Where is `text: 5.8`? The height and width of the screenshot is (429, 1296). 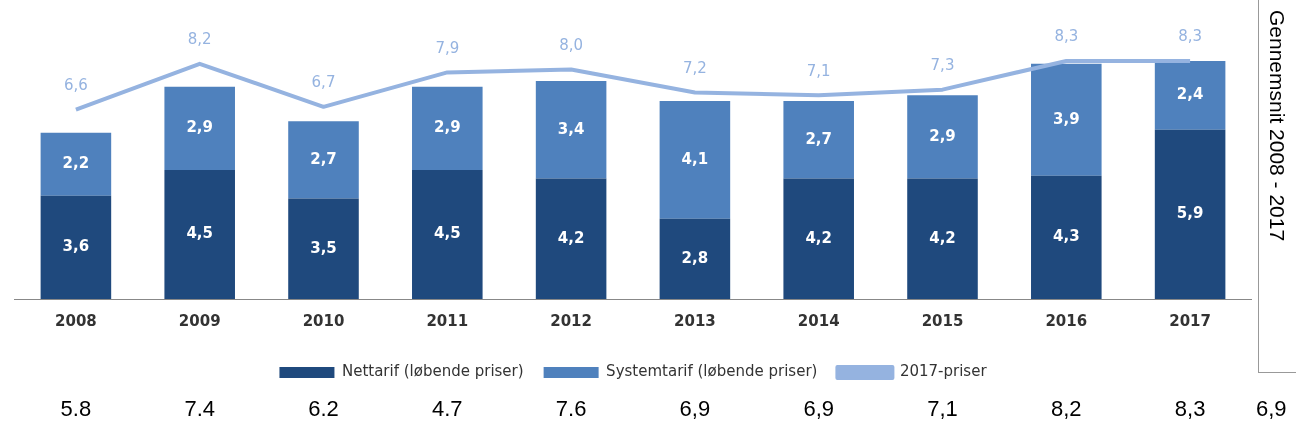 text: 5.8 is located at coordinates (76, 409).